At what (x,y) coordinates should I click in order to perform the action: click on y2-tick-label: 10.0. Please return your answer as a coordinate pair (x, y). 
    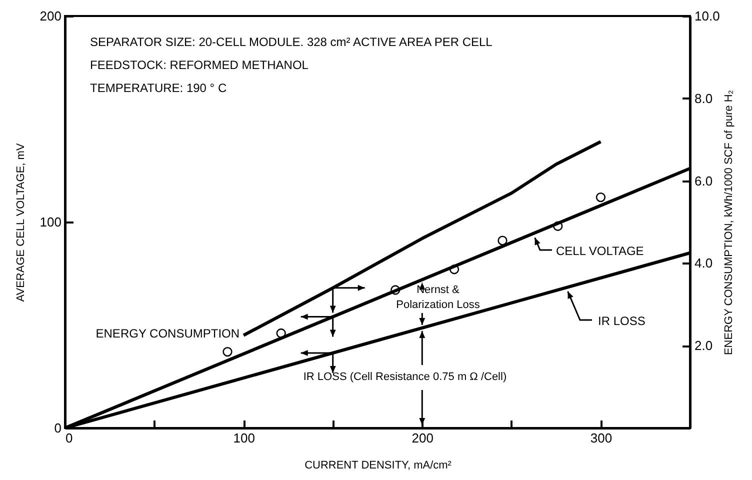
    Looking at the image, I should click on (707, 16).